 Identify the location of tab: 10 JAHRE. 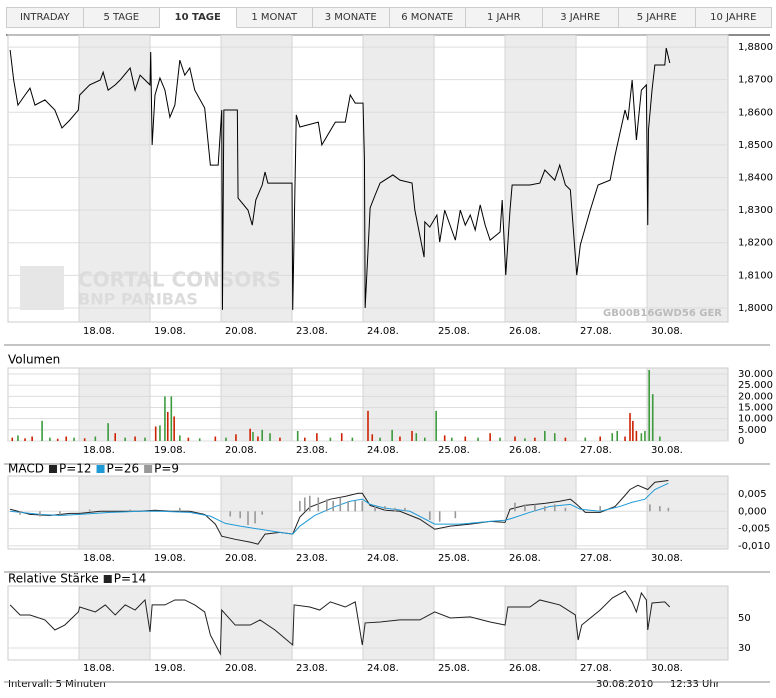
(733, 17).